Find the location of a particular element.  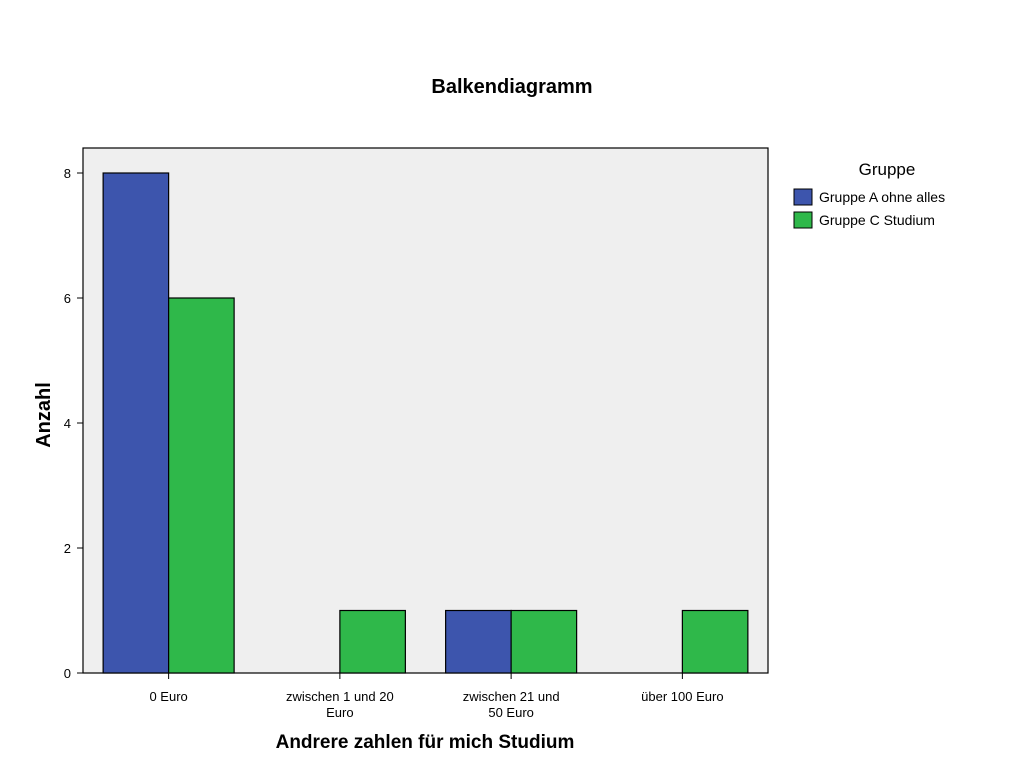

x-tick-label: zwischen 1 und 20 is located at coordinates (340, 696).